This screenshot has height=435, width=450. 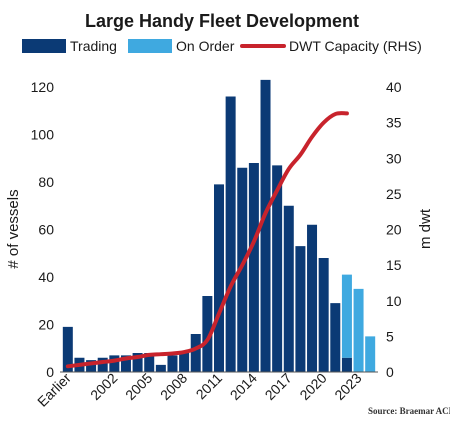 What do you see at coordinates (46, 230) in the screenshot?
I see `y-tick-label: 60` at bounding box center [46, 230].